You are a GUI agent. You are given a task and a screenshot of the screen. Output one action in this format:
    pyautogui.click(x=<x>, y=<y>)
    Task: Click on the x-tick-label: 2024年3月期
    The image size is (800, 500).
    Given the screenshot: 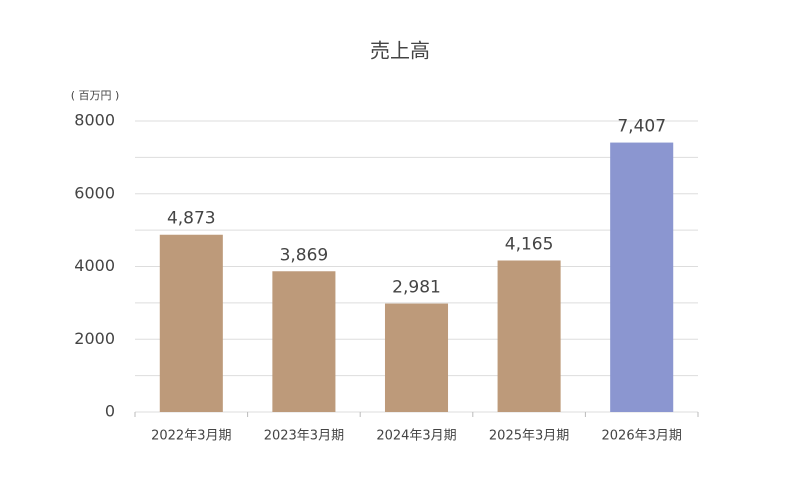 What is the action you would take?
    pyautogui.click(x=416, y=436)
    